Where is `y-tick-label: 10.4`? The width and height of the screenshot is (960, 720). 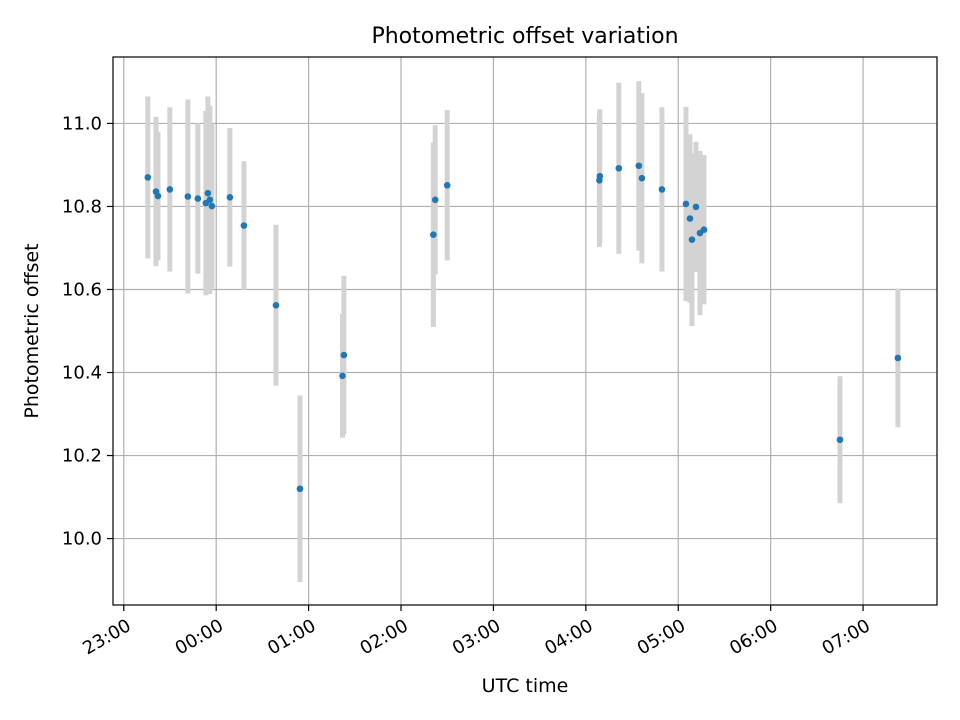 y-tick-label: 10.4 is located at coordinates (82, 373).